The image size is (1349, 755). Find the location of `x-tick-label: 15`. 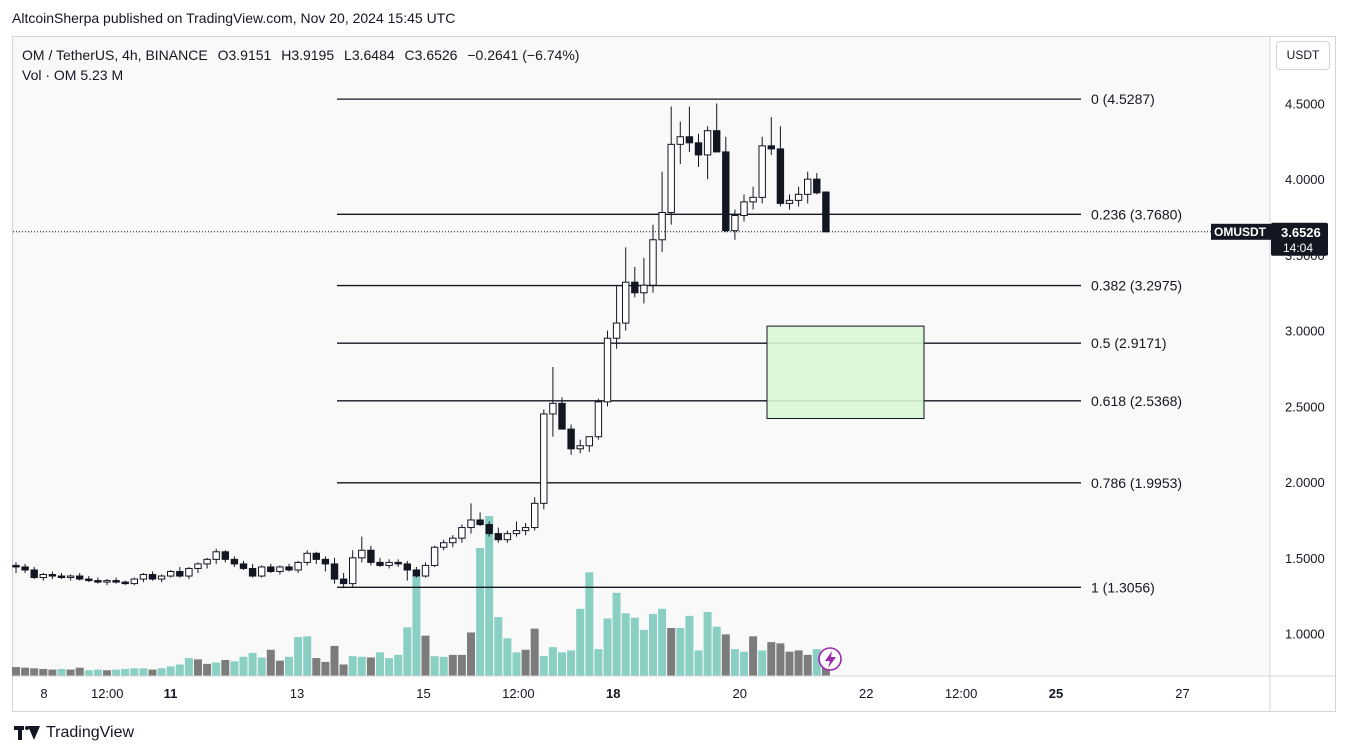

x-tick-label: 15 is located at coordinates (423, 693).